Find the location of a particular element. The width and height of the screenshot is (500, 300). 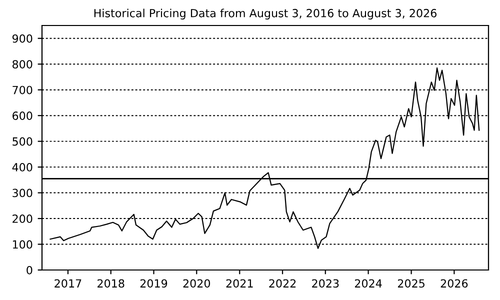

x-tick-label: 2021 is located at coordinates (239, 283).